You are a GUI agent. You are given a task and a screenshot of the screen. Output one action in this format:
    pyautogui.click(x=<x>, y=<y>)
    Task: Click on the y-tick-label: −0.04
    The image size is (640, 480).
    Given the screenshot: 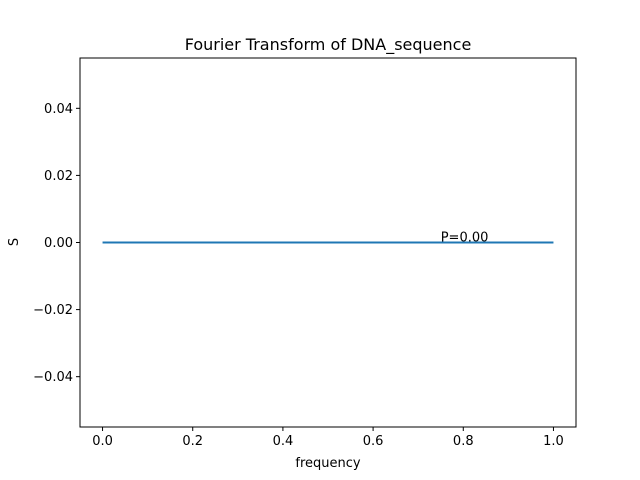 What is the action you would take?
    pyautogui.click(x=53, y=377)
    